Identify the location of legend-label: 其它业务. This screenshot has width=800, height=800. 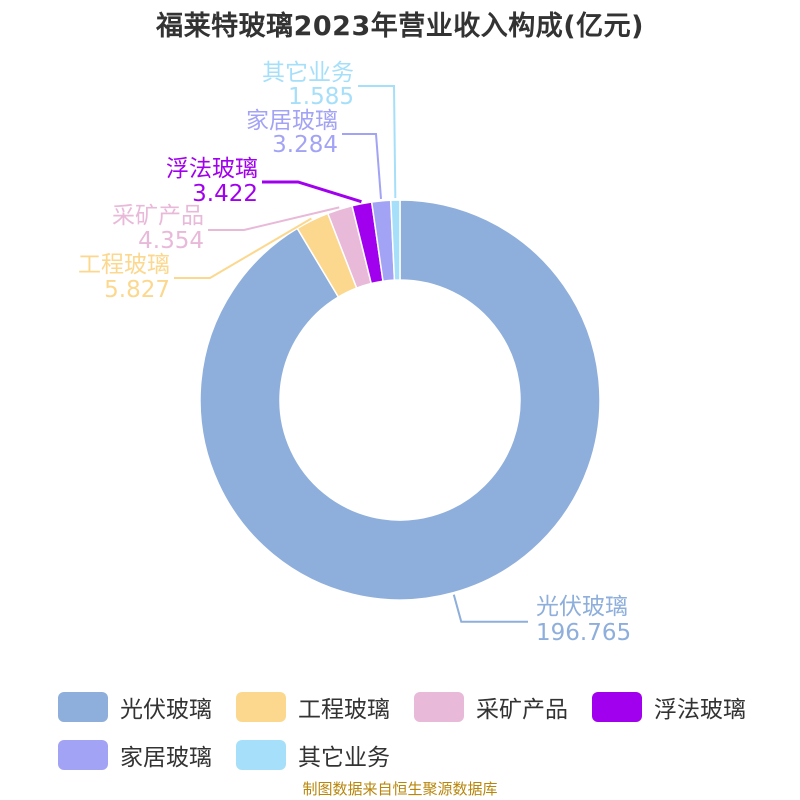
(344, 758).